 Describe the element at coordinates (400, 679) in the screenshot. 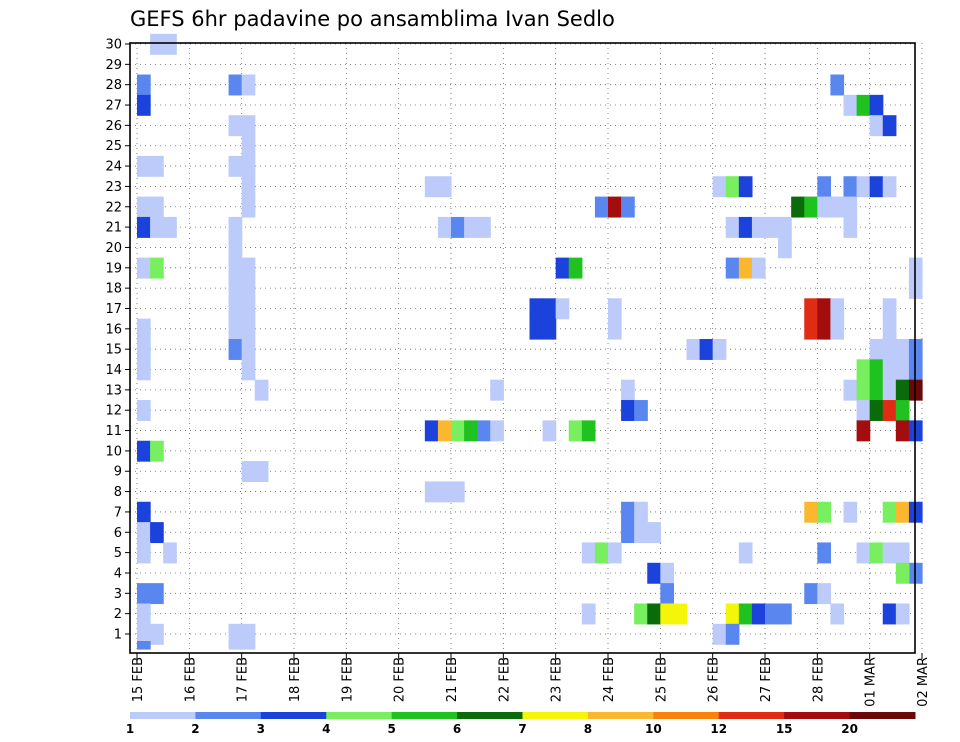

I see `x-tick-label: 20 FEB` at that location.